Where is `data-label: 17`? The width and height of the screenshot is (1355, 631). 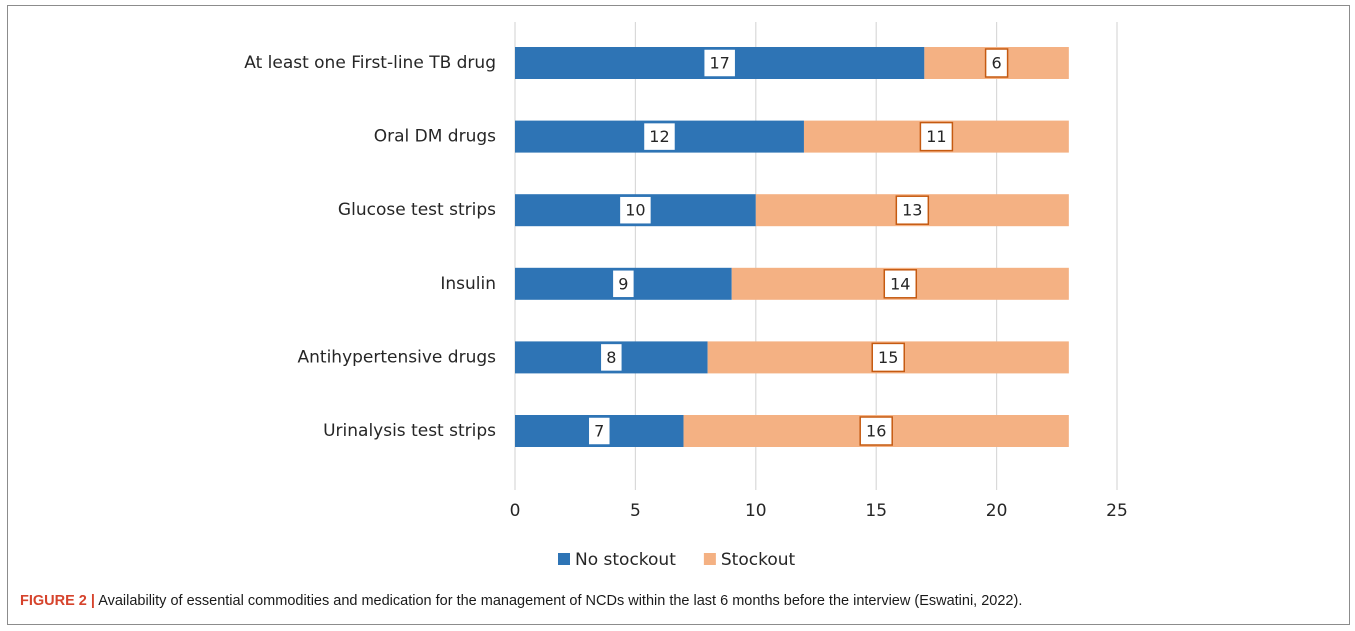 data-label: 17 is located at coordinates (720, 63).